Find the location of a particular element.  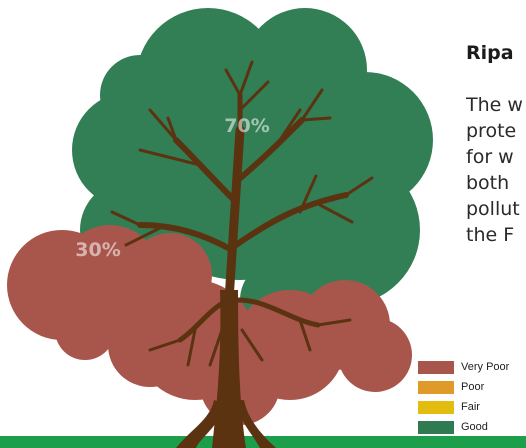

body-line: the F is located at coordinates (490, 235).